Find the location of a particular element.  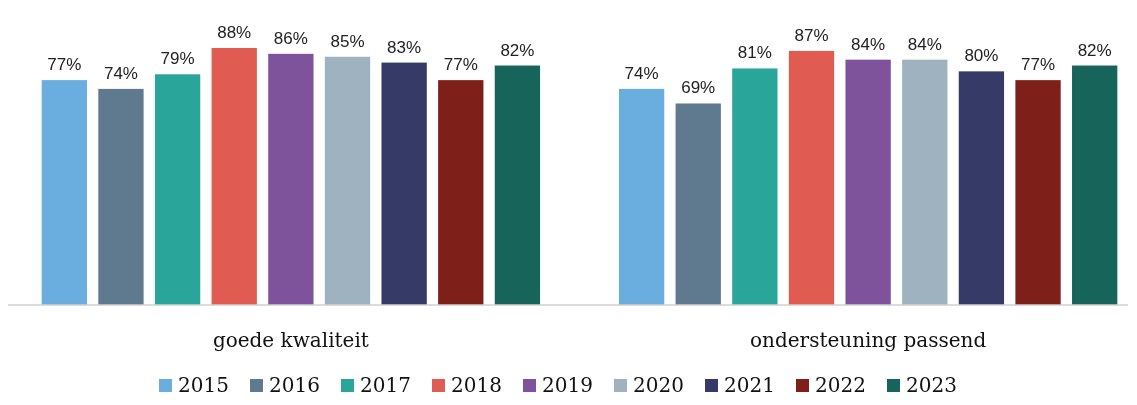

legend-label: 2019 is located at coordinates (567, 385).